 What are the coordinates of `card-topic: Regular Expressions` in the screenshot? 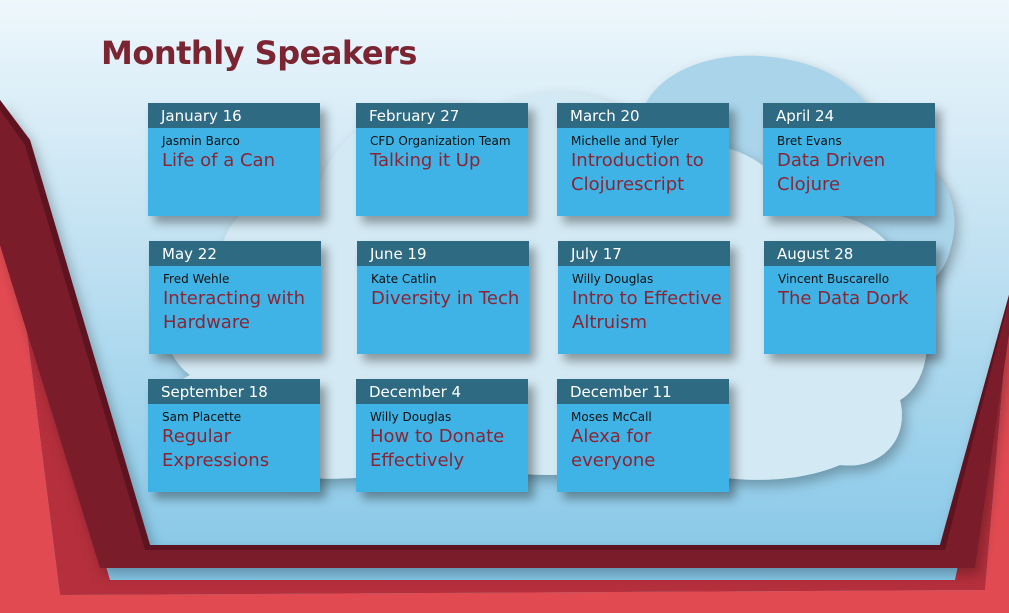 It's located at (216, 448).